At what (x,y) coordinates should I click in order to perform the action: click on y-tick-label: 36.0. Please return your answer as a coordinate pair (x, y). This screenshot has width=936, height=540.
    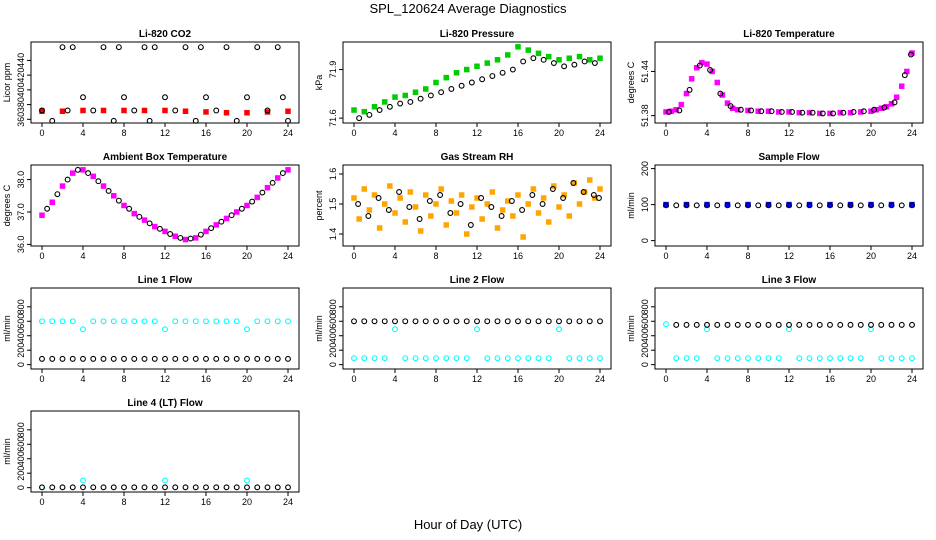
    Looking at the image, I should click on (21, 245).